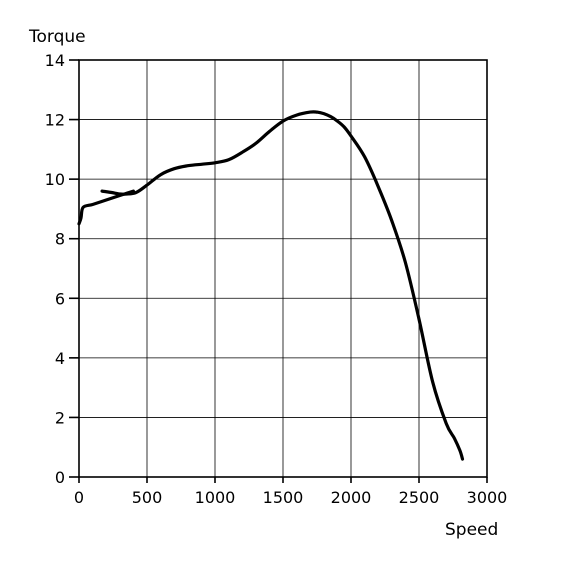  I want to click on y-tick-label: 0, so click(60, 477).